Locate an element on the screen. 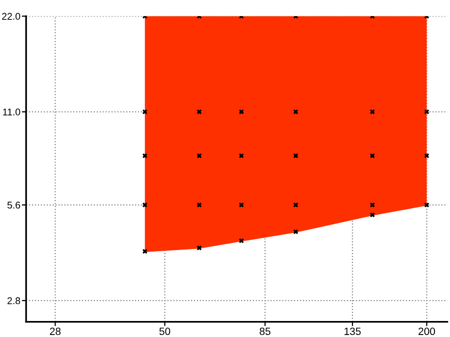 This screenshot has height=337, width=450. x-tick-label: 28 is located at coordinates (55, 332).